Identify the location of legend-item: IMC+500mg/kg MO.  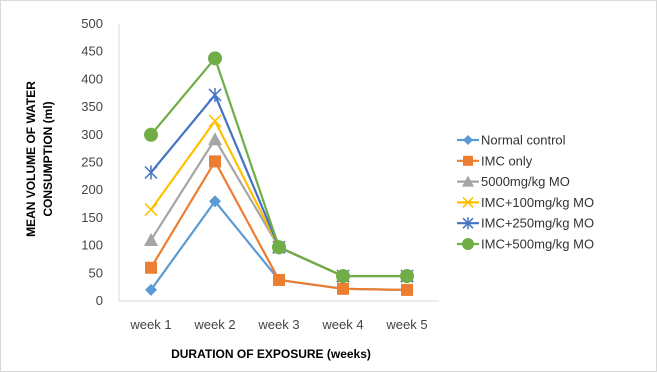
(525, 244).